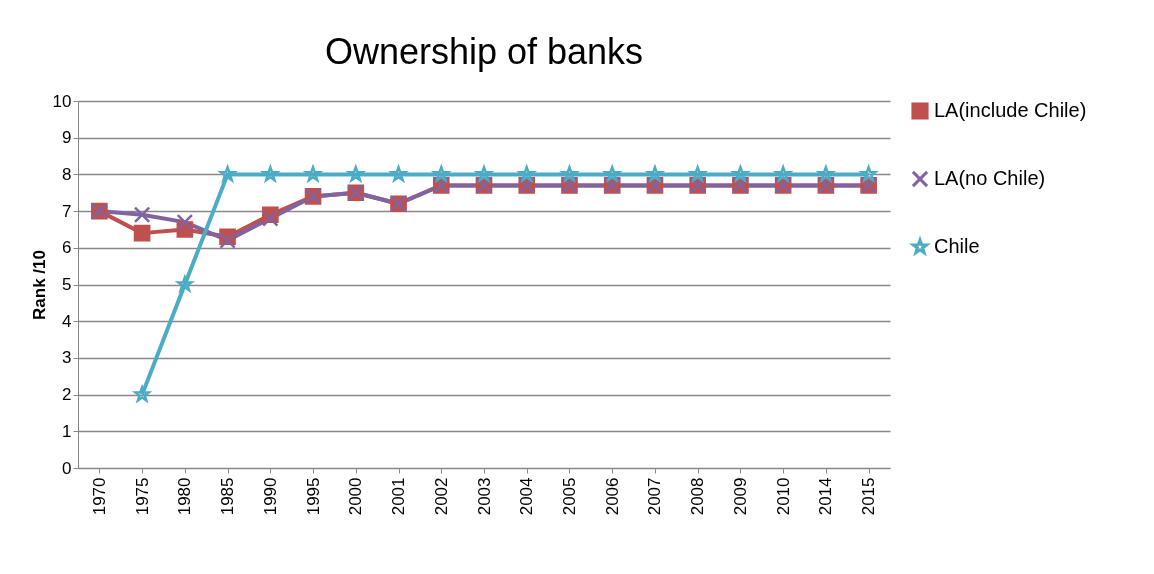 The width and height of the screenshot is (1154, 574). Describe the element at coordinates (356, 496) in the screenshot. I see `x-tick-label: 2000` at that location.